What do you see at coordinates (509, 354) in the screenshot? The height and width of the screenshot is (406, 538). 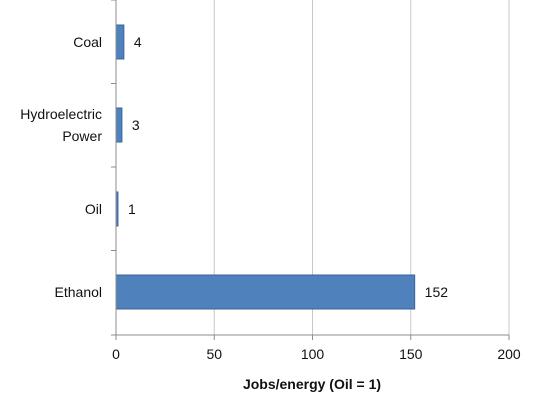 I see `x-tick-label: 200` at bounding box center [509, 354].